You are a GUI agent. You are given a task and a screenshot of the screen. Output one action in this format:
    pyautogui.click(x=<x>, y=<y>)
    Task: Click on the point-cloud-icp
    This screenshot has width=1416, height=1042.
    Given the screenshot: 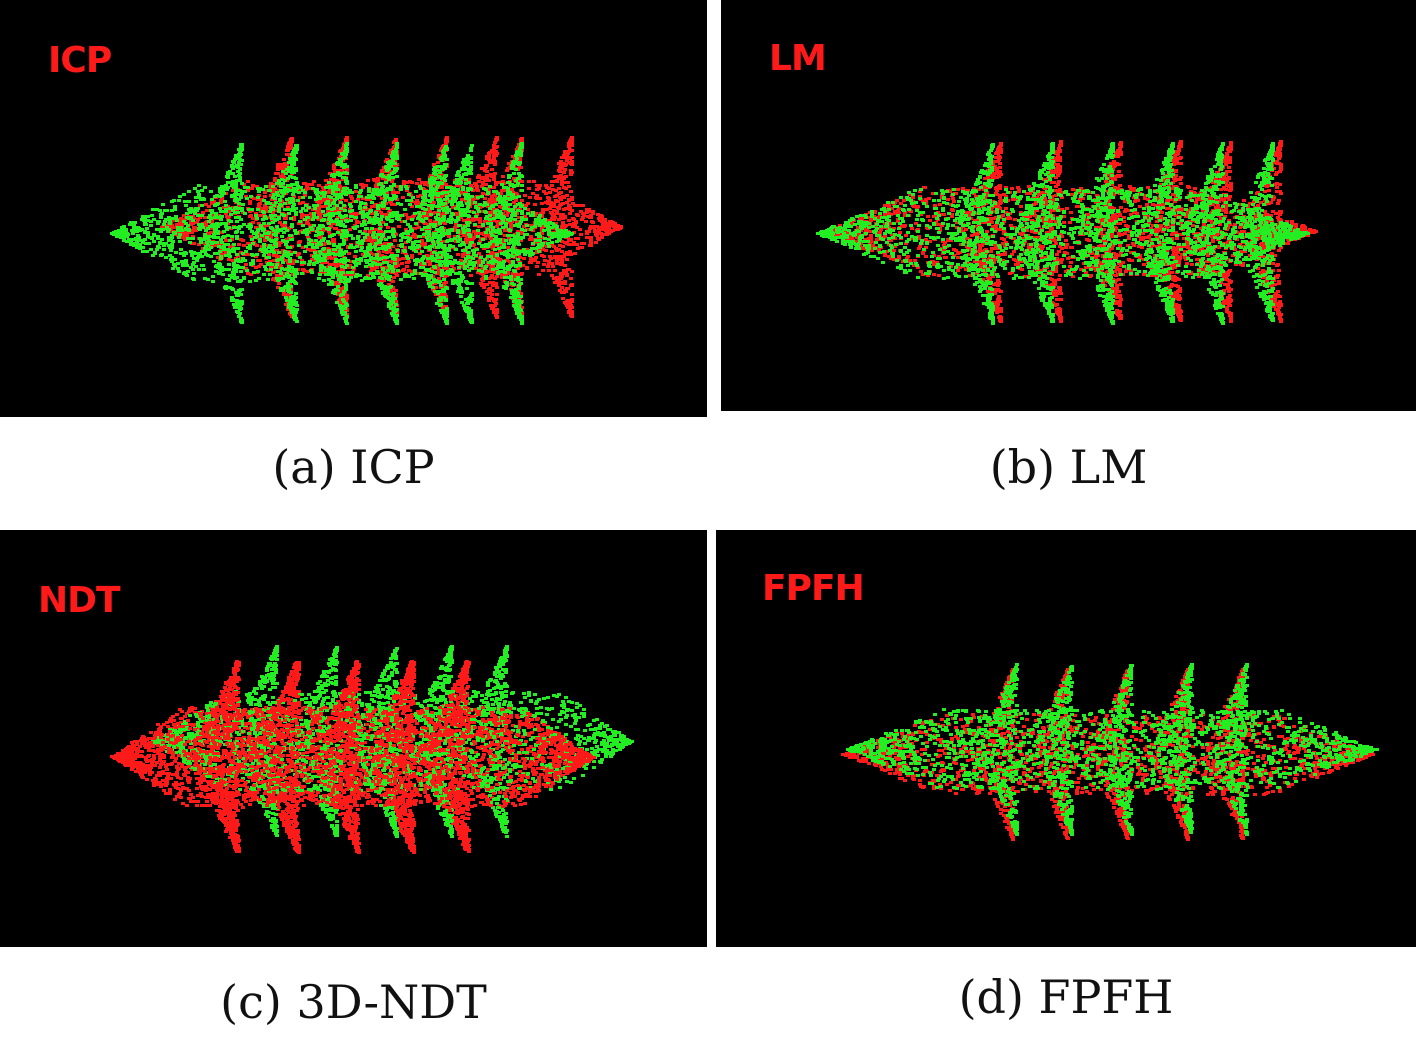 What is the action you would take?
    pyautogui.click(x=366, y=230)
    